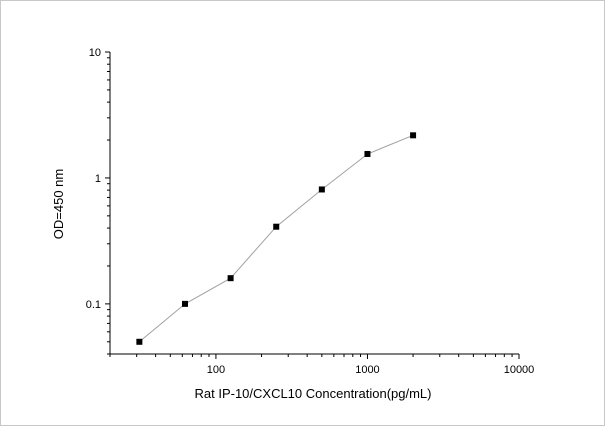 This screenshot has width=605, height=426. Describe the element at coordinates (367, 370) in the screenshot. I see `x-tick-label: 1000` at that location.